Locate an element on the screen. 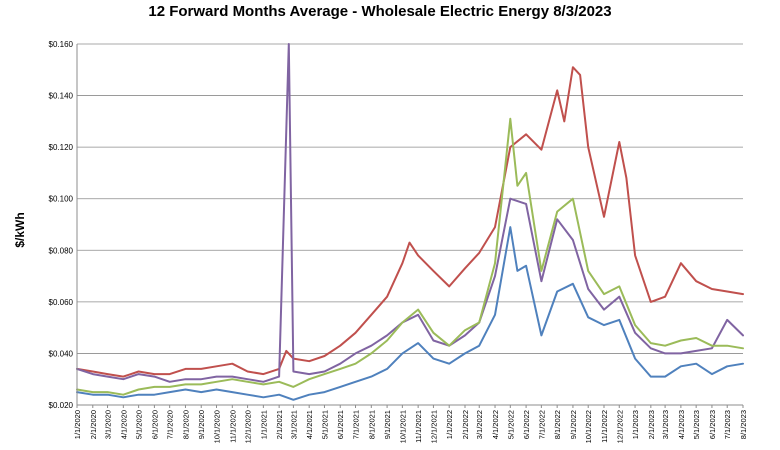  x-tick-label: 7/1/2020 is located at coordinates (170, 424).